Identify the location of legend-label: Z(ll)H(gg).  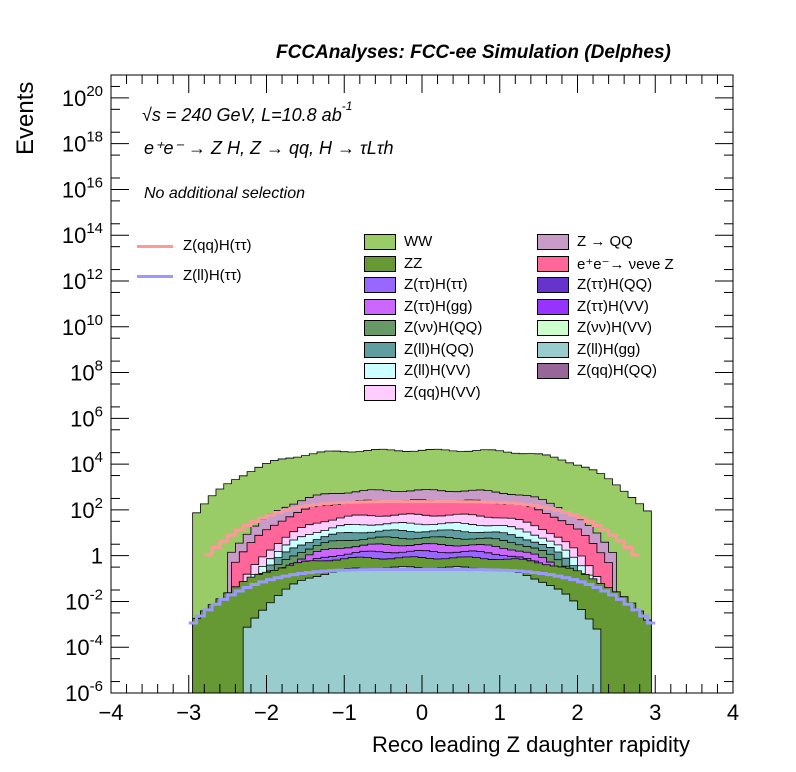
(609, 349).